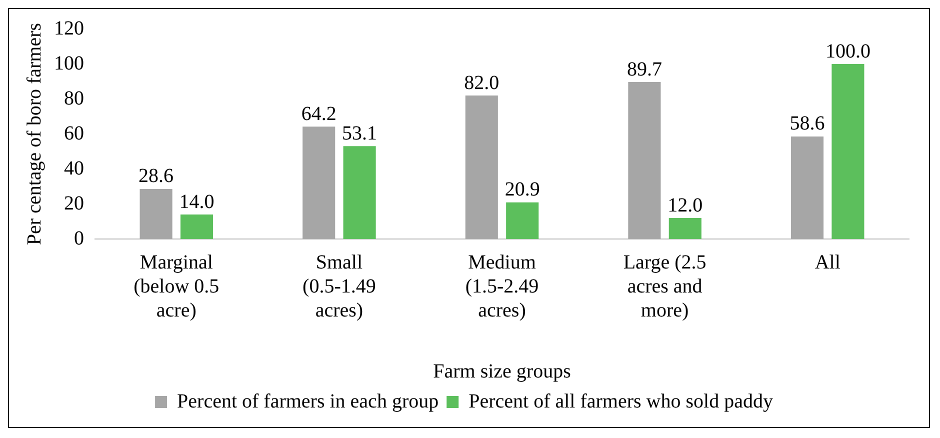 The width and height of the screenshot is (940, 438). What do you see at coordinates (664, 286) in the screenshot?
I see `x-tick-label: Large (2.5 acres and more)` at bounding box center [664, 286].